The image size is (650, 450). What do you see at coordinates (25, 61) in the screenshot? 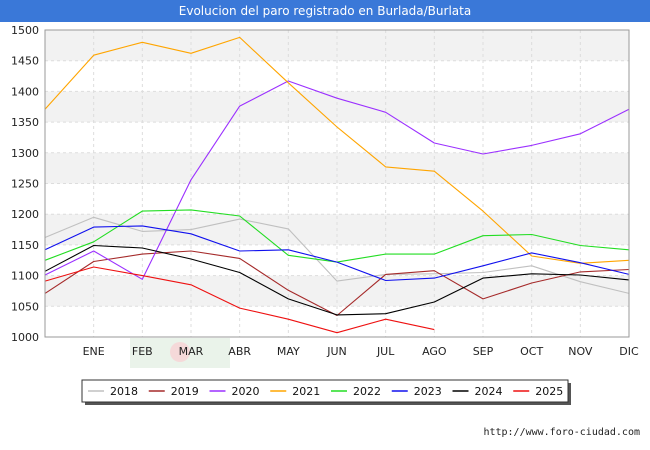
I see `y-tick-label: 1450` at bounding box center [25, 61].